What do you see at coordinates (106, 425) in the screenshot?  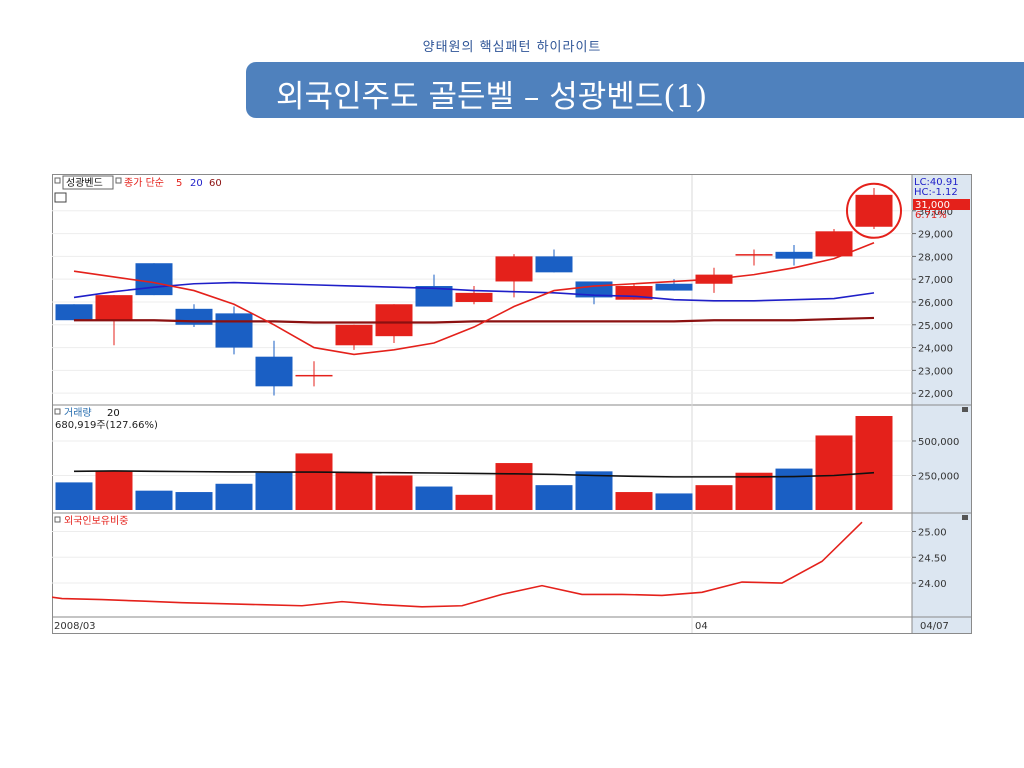 I see `volume-info: 680,919주(127.66%)` at bounding box center [106, 425].